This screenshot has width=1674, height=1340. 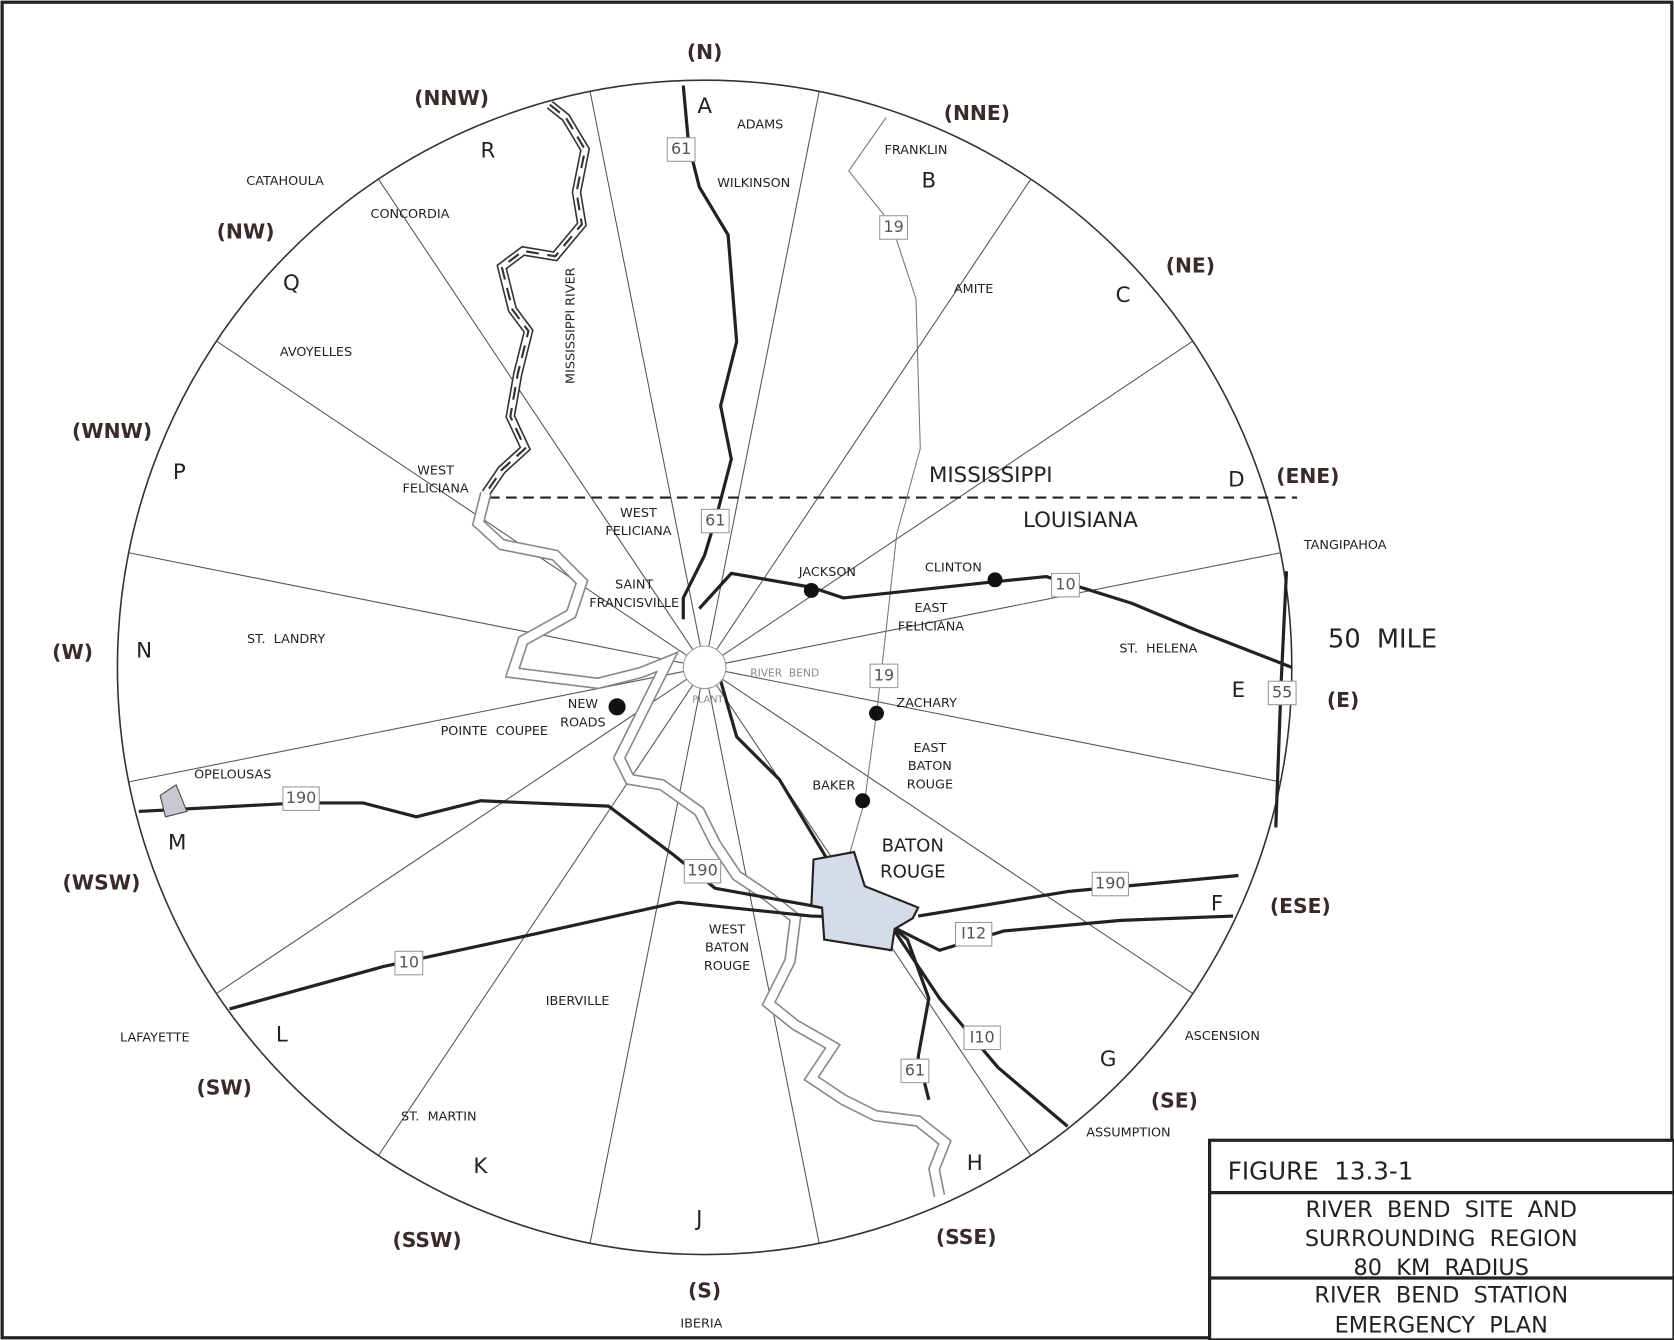 What do you see at coordinates (977, 113) in the screenshot?
I see `direction-label: (NNE)` at bounding box center [977, 113].